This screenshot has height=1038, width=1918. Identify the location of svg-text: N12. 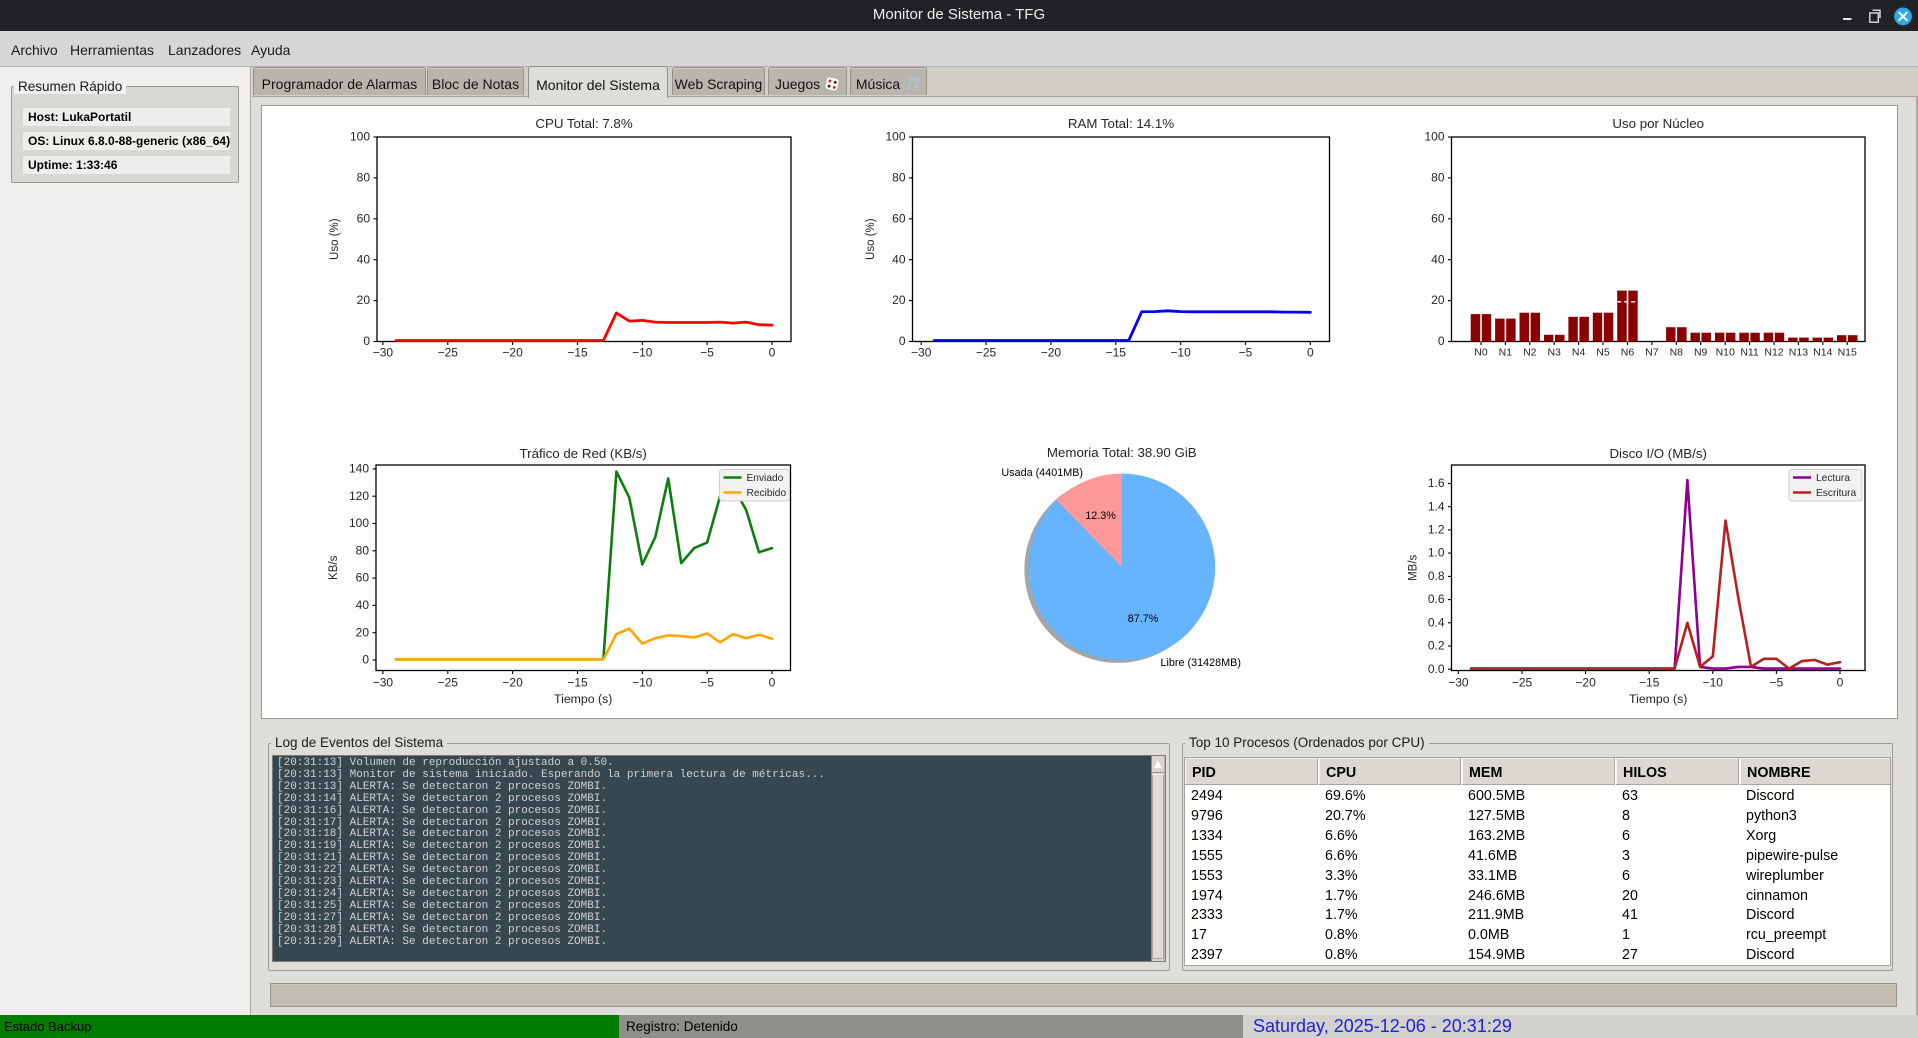
(1773, 353).